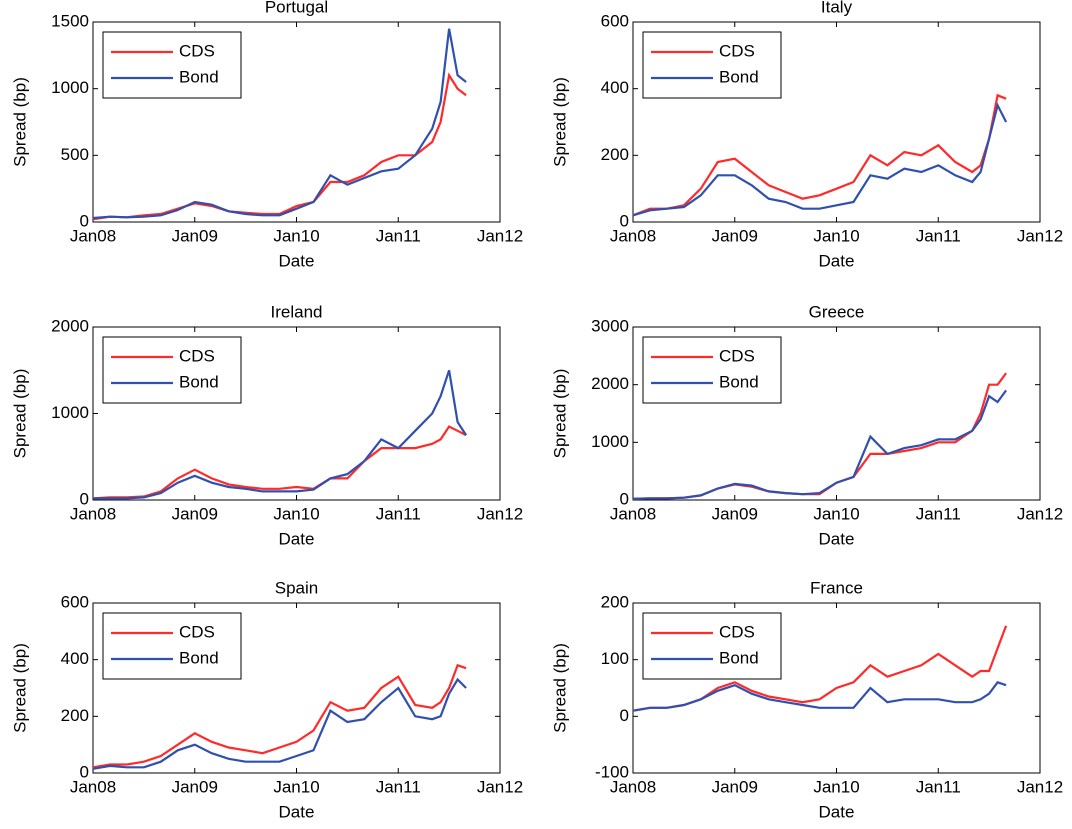  I want to click on panel-title: Italy, so click(837, 8).